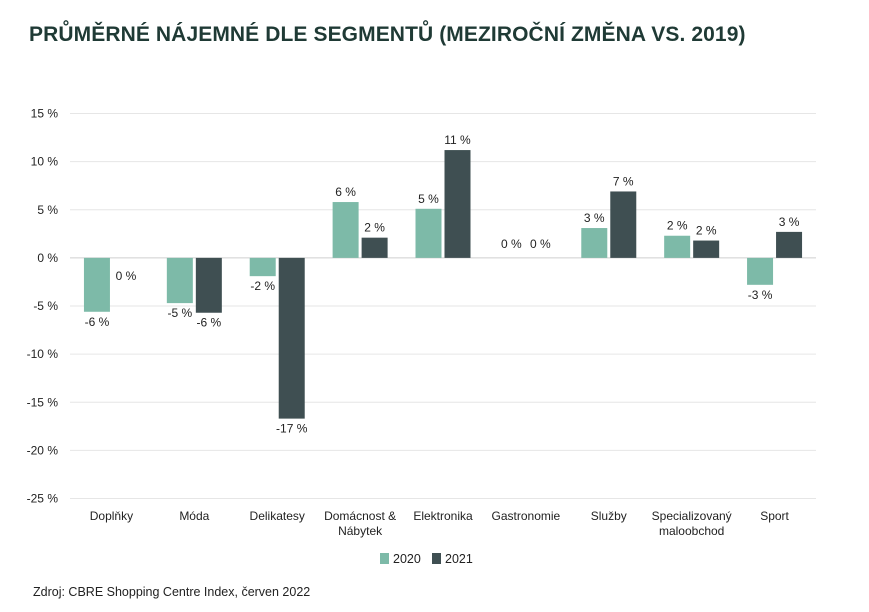  Describe the element at coordinates (428, 199) in the screenshot. I see `data-label-2020: 5 %` at that location.